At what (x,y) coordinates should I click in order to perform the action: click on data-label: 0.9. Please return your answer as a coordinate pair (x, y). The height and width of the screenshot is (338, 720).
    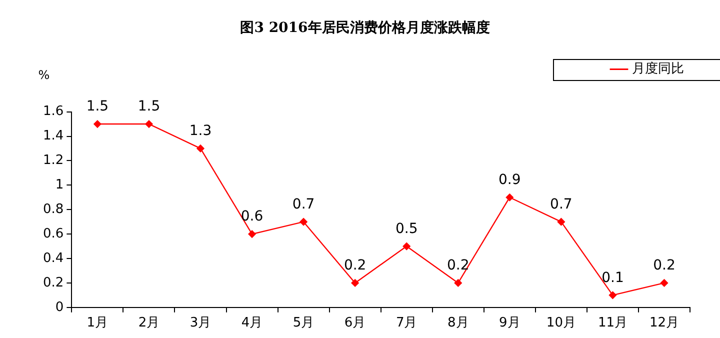
    Looking at the image, I should click on (509, 180).